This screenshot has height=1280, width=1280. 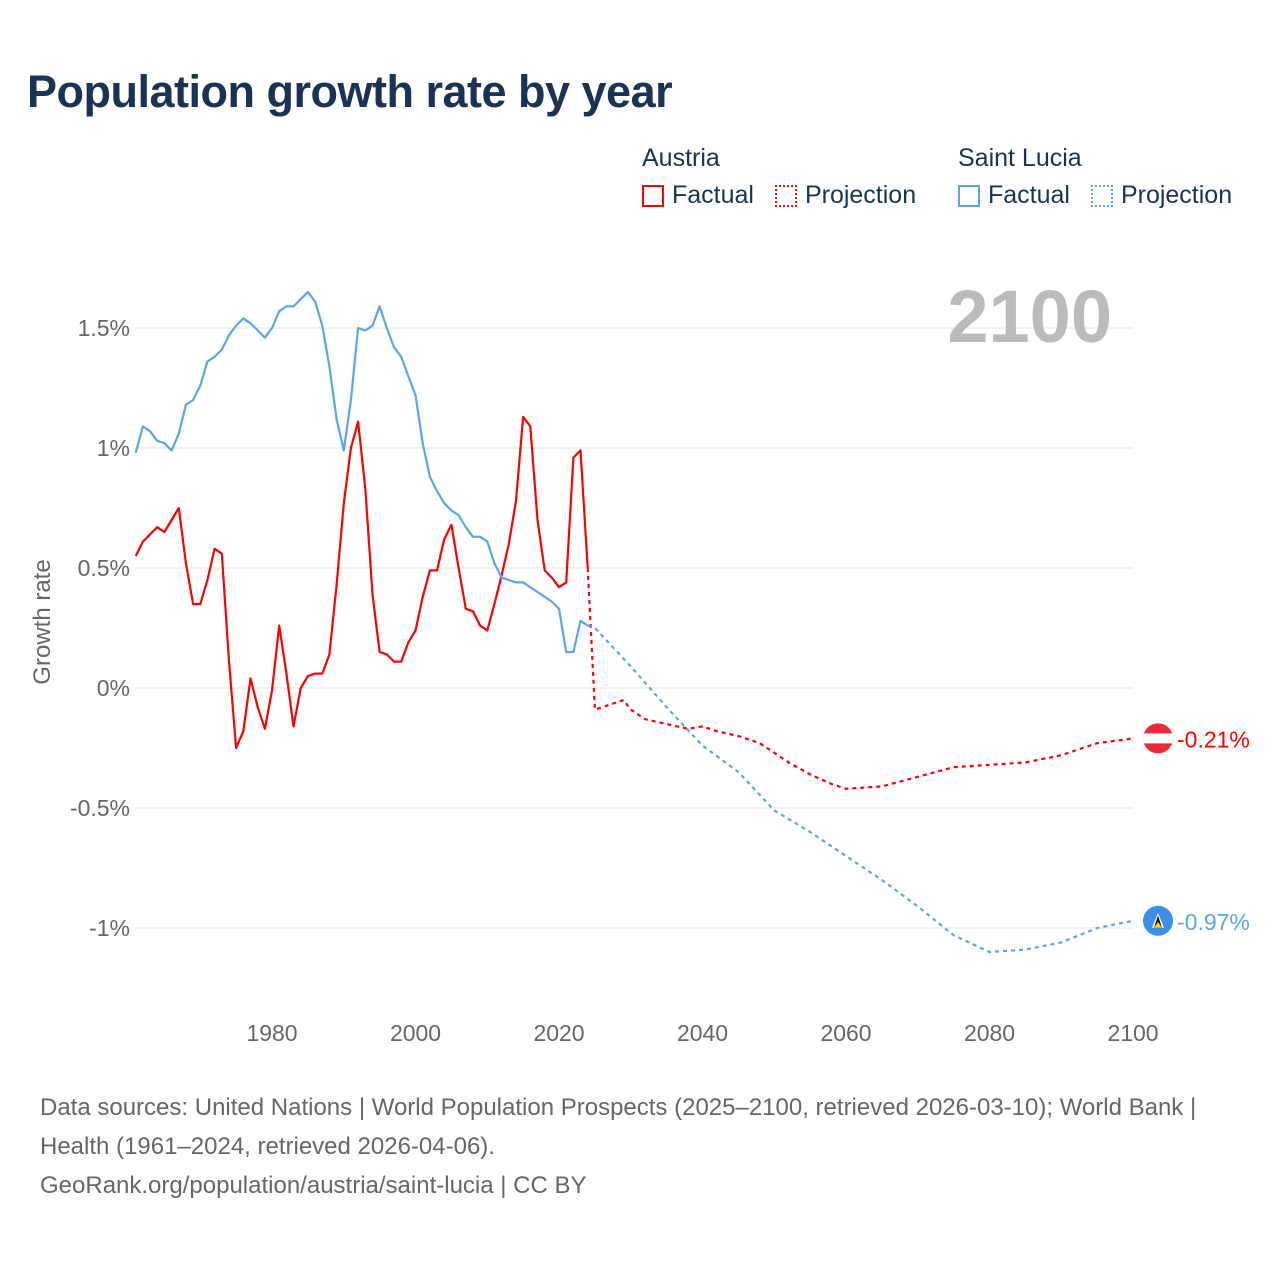 I want to click on y-tick-label: 0%, so click(x=113, y=688).